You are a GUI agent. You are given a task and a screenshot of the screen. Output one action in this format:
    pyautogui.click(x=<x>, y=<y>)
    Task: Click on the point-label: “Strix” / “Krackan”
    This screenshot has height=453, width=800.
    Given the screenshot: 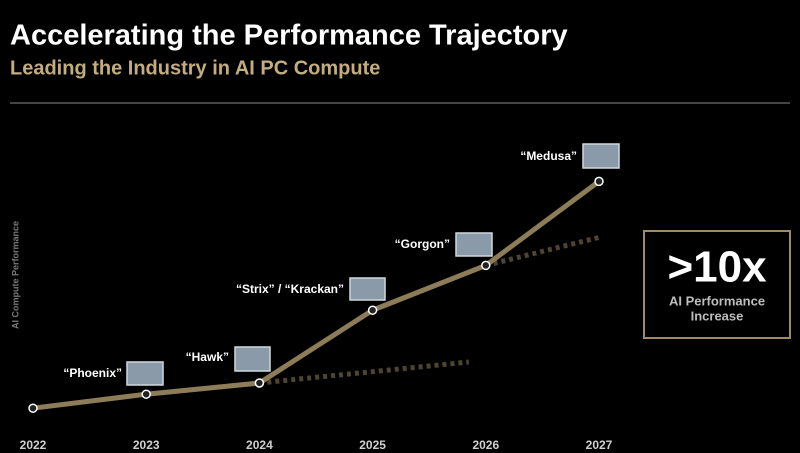 What is the action you would take?
    pyautogui.click(x=290, y=289)
    